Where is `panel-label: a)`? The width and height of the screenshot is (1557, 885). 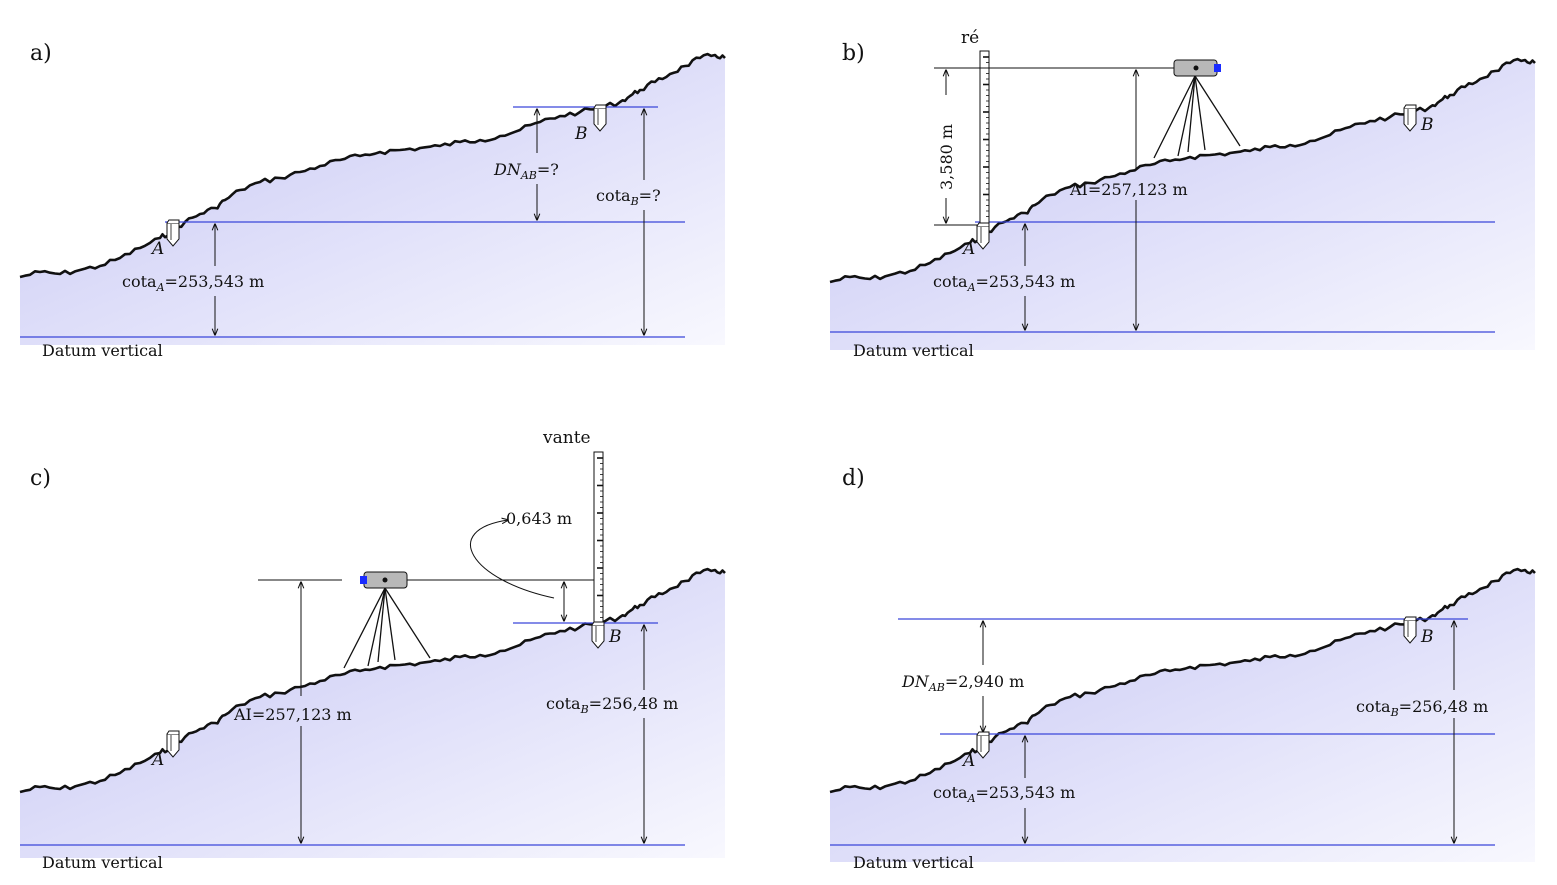
panel-label: a) is located at coordinates (41, 53).